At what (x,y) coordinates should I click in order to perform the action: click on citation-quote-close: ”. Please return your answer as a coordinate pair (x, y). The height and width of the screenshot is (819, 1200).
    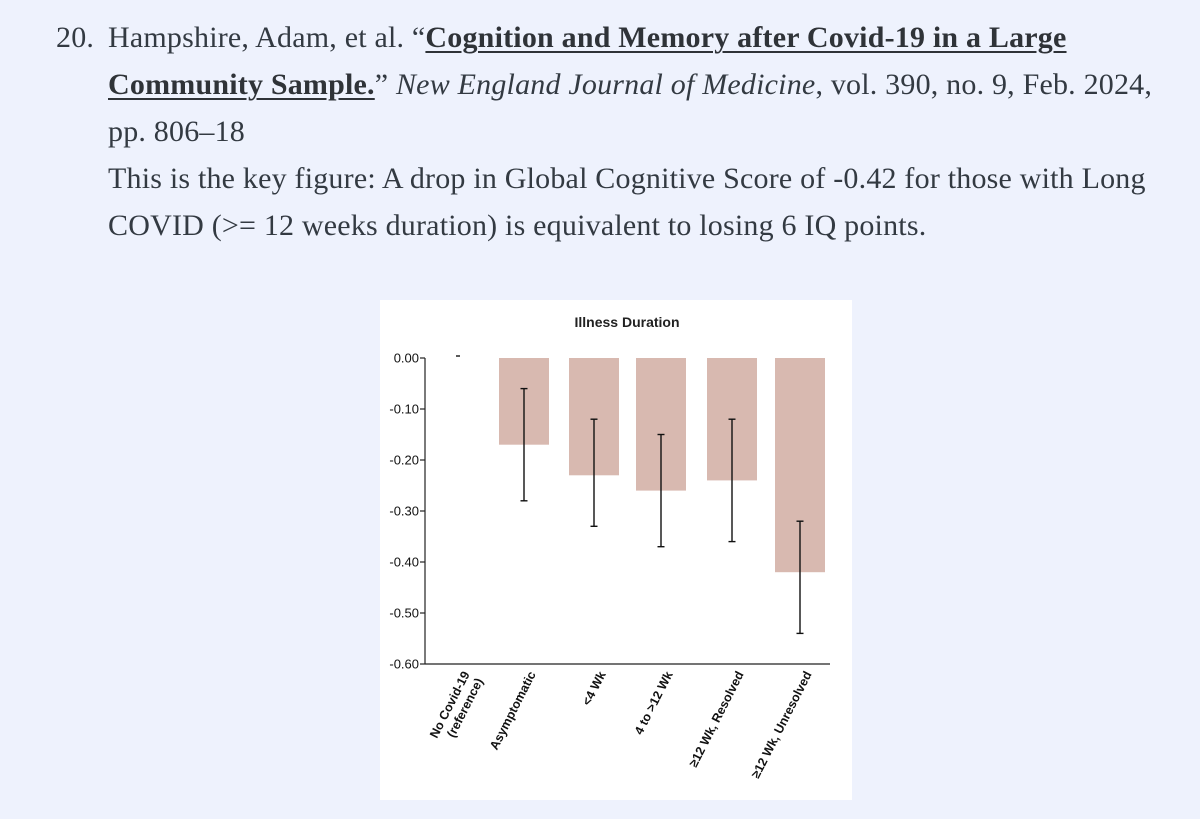
    Looking at the image, I should click on (385, 84).